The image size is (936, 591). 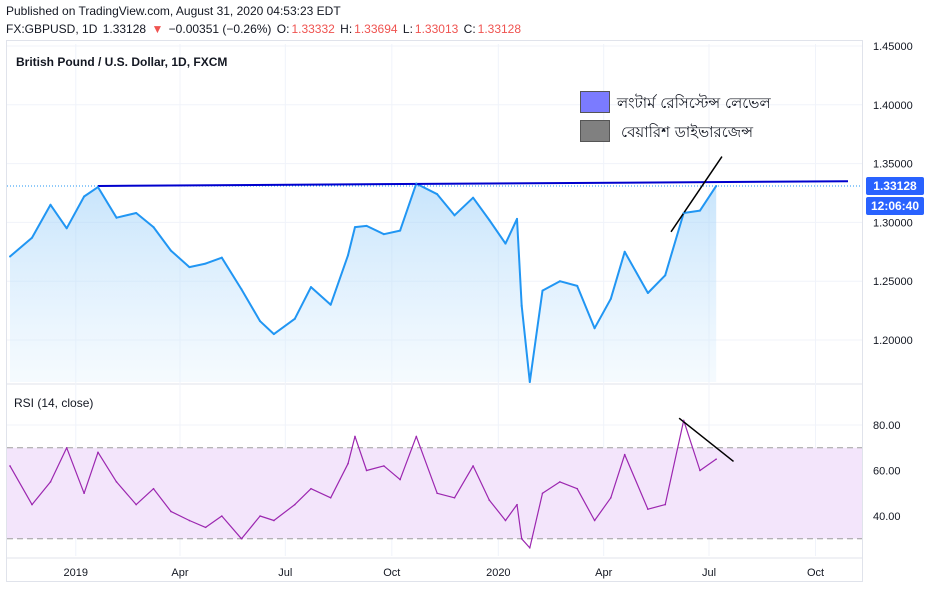 I want to click on legend-label-divergence: বেয়ারিশ ডাইভারজেন্স, so click(x=687, y=132).